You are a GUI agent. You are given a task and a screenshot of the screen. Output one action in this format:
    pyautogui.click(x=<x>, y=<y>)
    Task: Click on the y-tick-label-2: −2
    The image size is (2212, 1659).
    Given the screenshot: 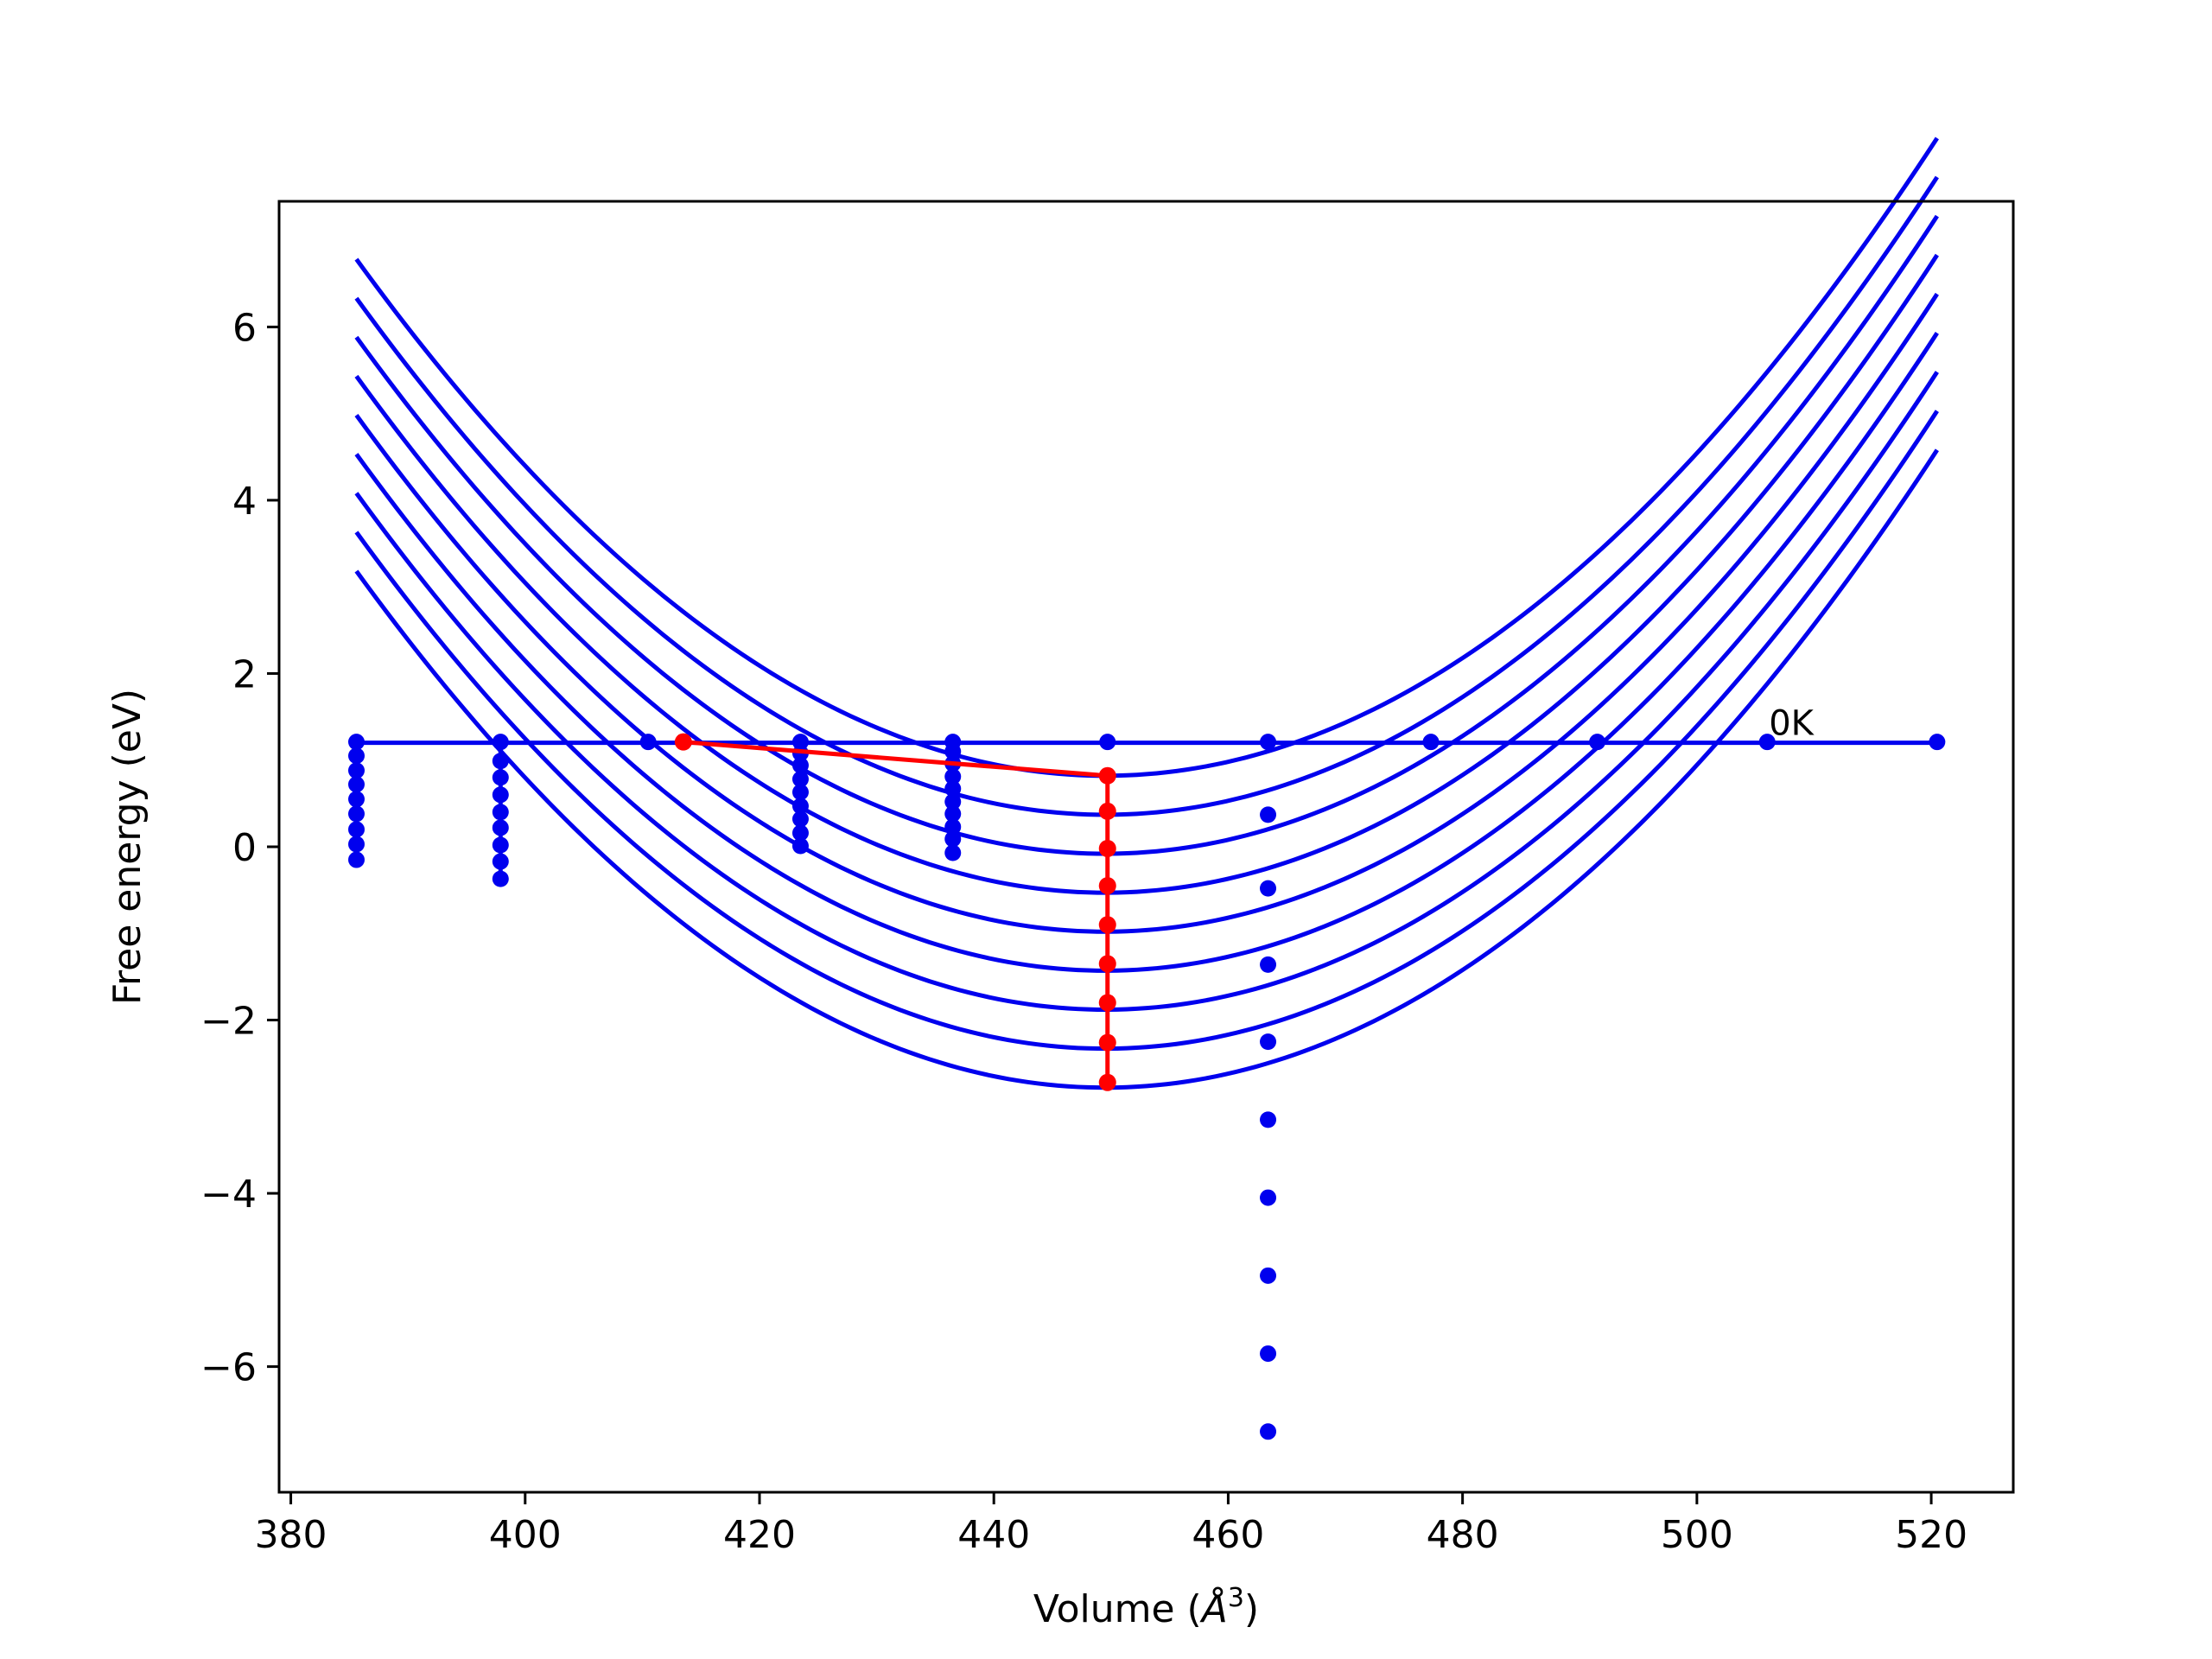 What is the action you would take?
    pyautogui.click(x=229, y=1022)
    